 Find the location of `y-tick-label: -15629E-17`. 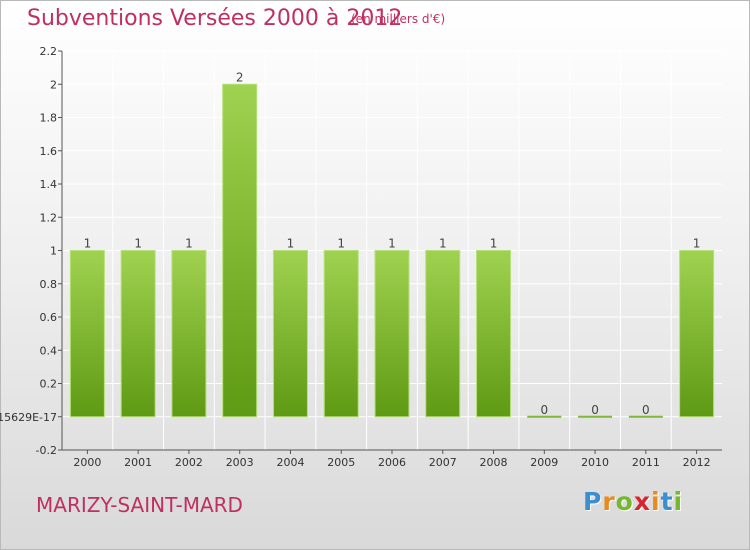

y-tick-label: -15629E-17 is located at coordinates (28, 417).